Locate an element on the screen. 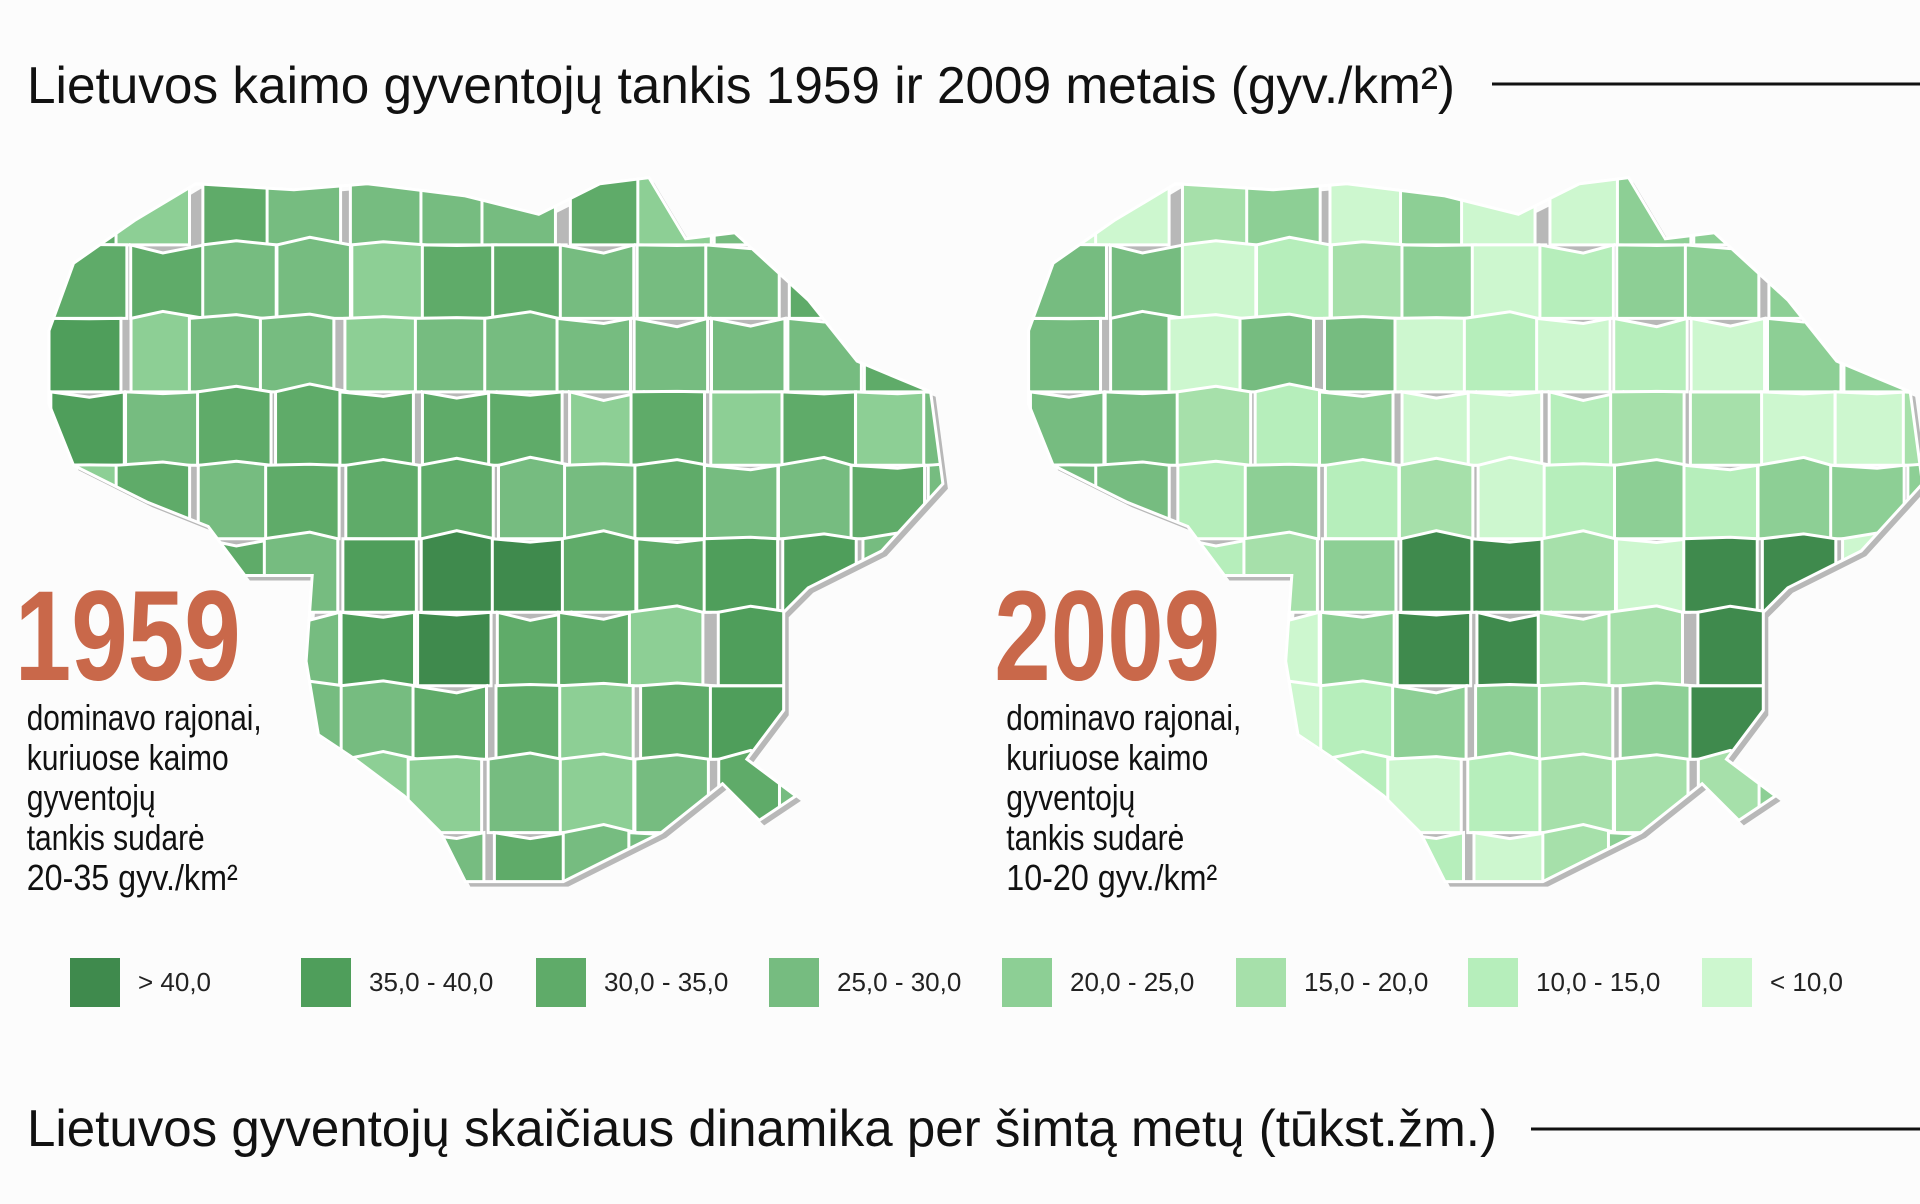 This screenshot has height=1204, width=1920. description-line: tankis sudarė is located at coordinates (116, 837).